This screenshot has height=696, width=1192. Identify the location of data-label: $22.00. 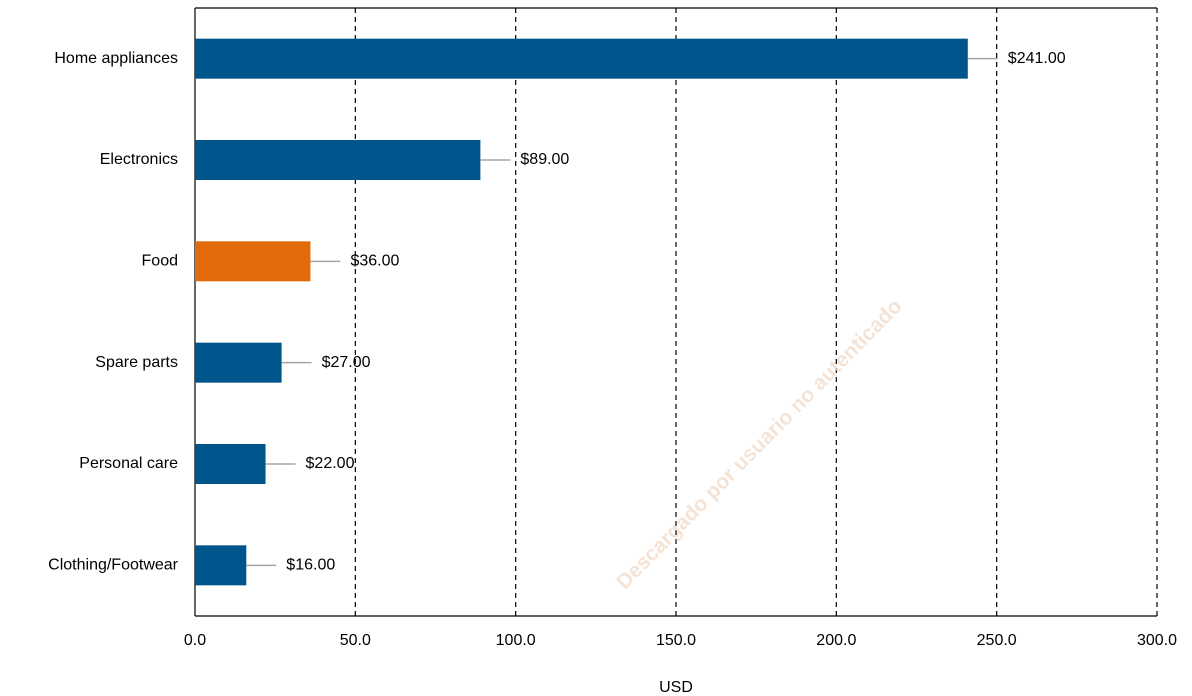
(330, 463).